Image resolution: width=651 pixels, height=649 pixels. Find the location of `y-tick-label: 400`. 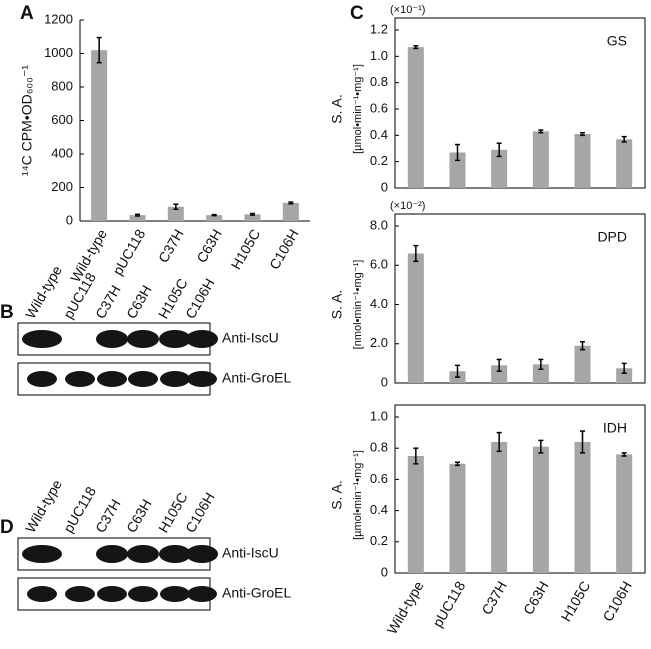

y-tick-label: 400 is located at coordinates (62, 152).